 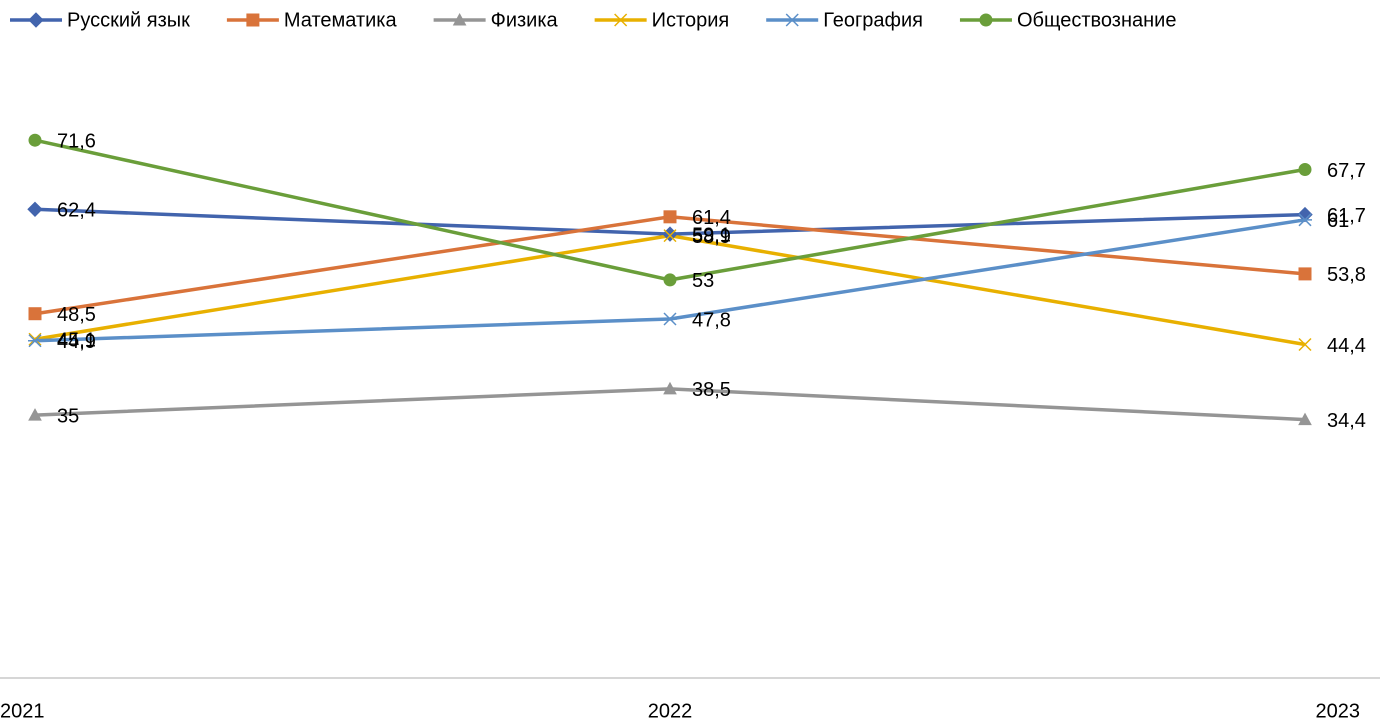 I want to click on legend-label: География, so click(x=873, y=20).